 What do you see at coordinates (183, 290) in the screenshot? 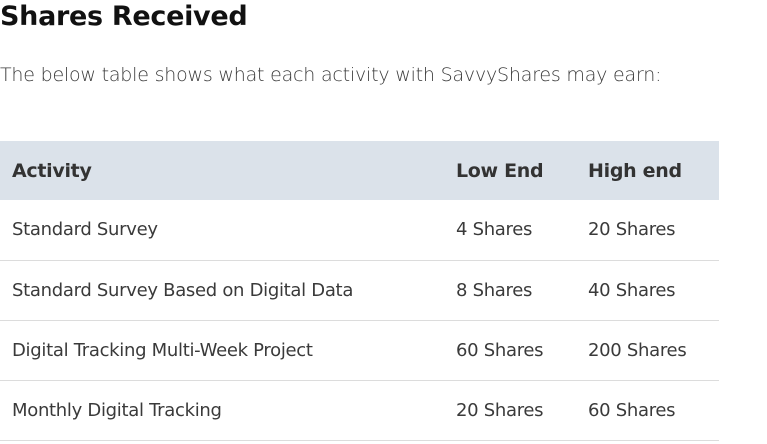
I see `activity-cell: Standard Survey Based on Digital Data` at bounding box center [183, 290].